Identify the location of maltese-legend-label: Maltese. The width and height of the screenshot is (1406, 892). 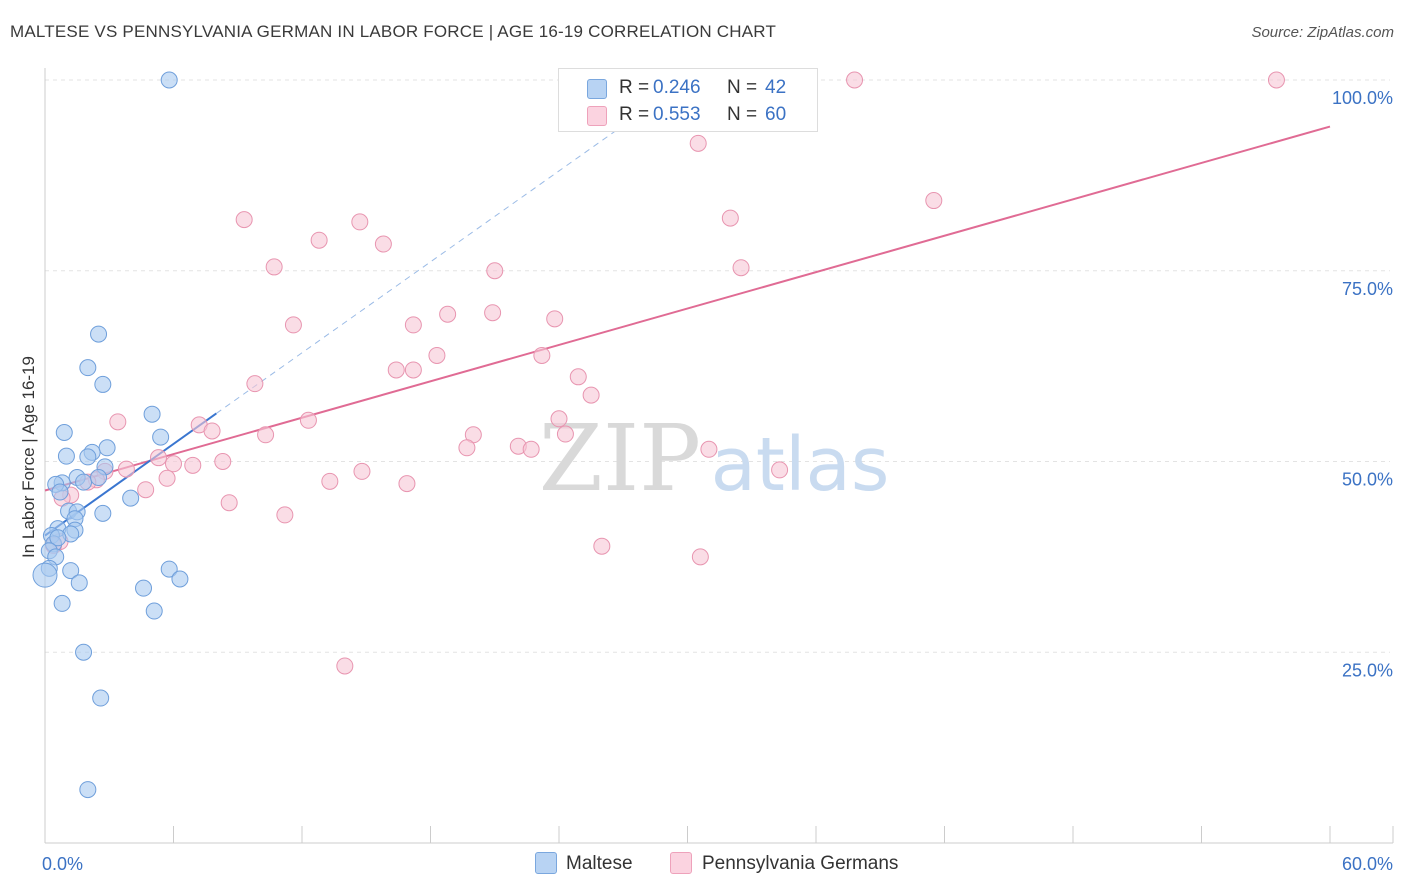
(599, 863).